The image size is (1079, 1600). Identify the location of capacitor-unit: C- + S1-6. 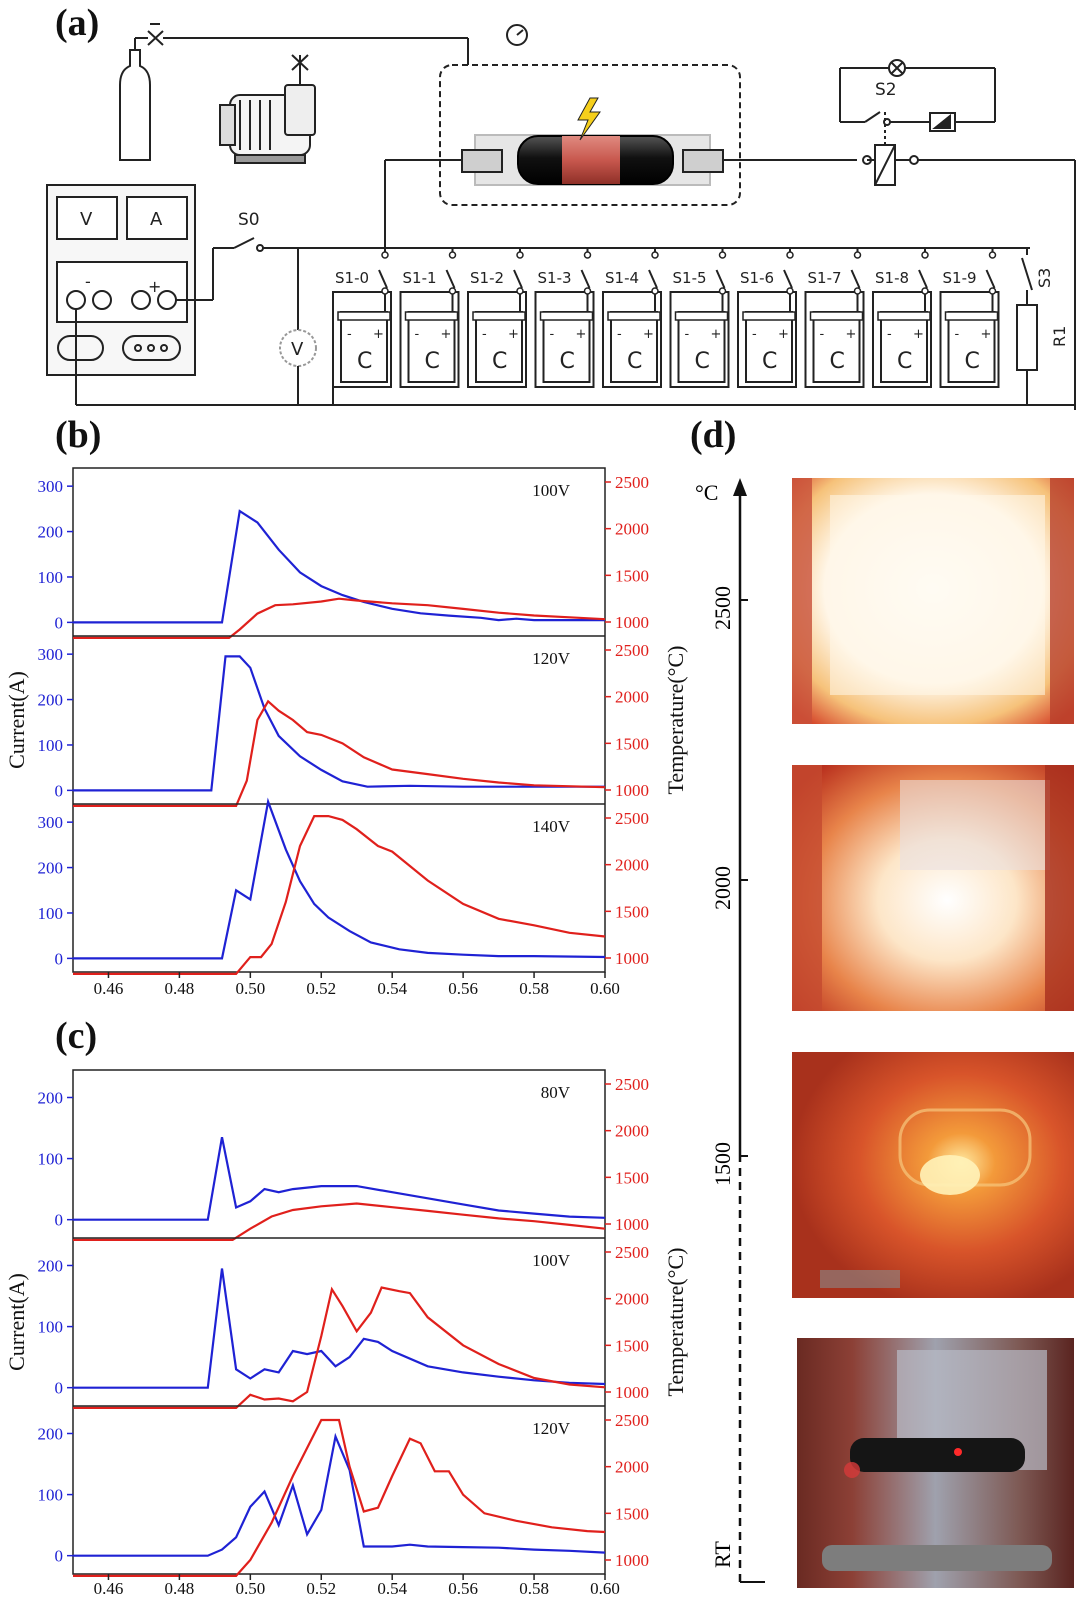
(767, 318).